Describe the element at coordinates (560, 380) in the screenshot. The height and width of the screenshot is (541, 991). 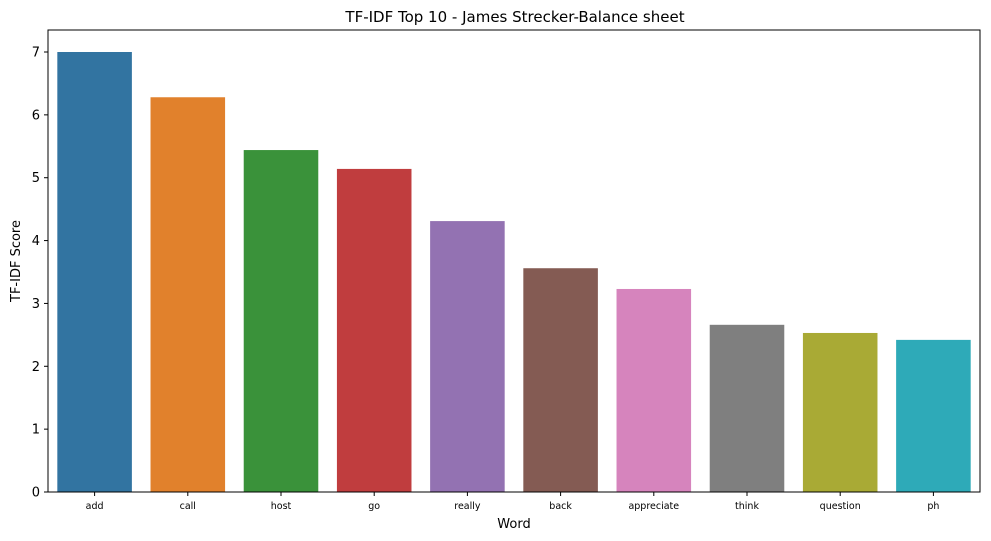
I see `bar-back` at that location.